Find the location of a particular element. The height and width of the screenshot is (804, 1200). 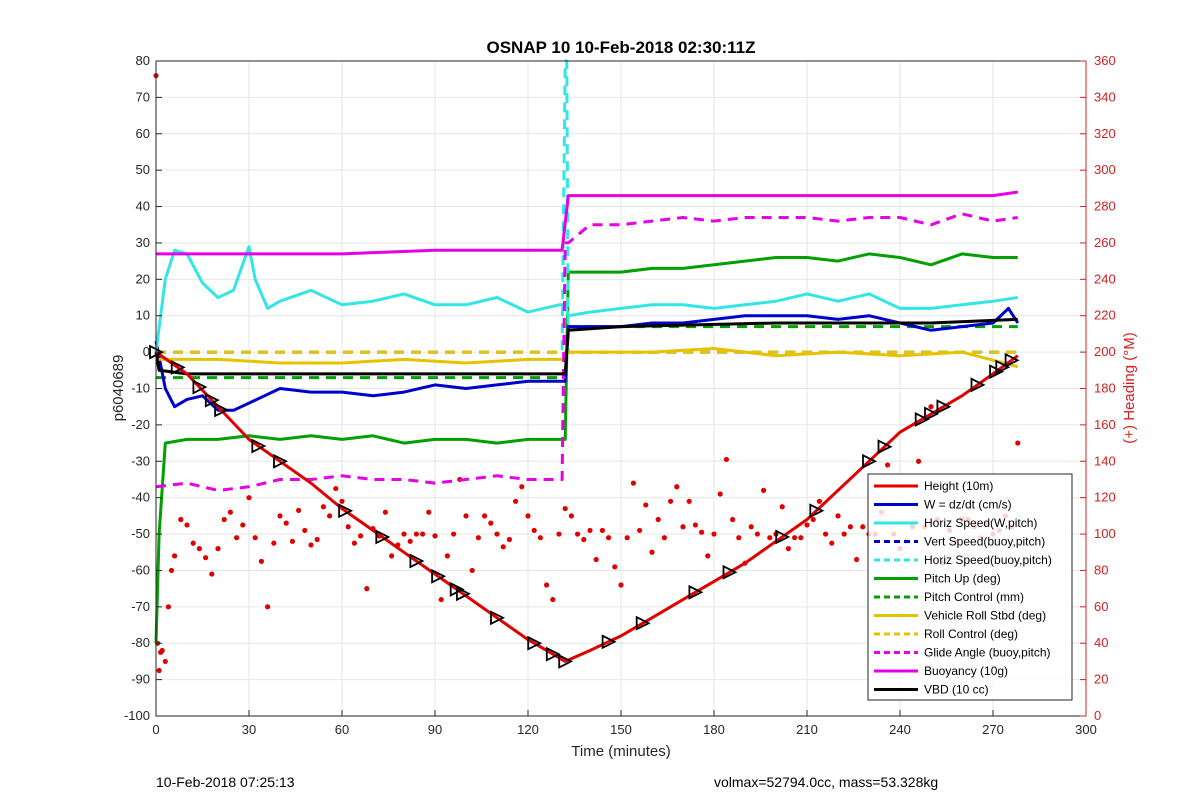

legend-label: Horiz Speed(W,pitch) is located at coordinates (980, 523).